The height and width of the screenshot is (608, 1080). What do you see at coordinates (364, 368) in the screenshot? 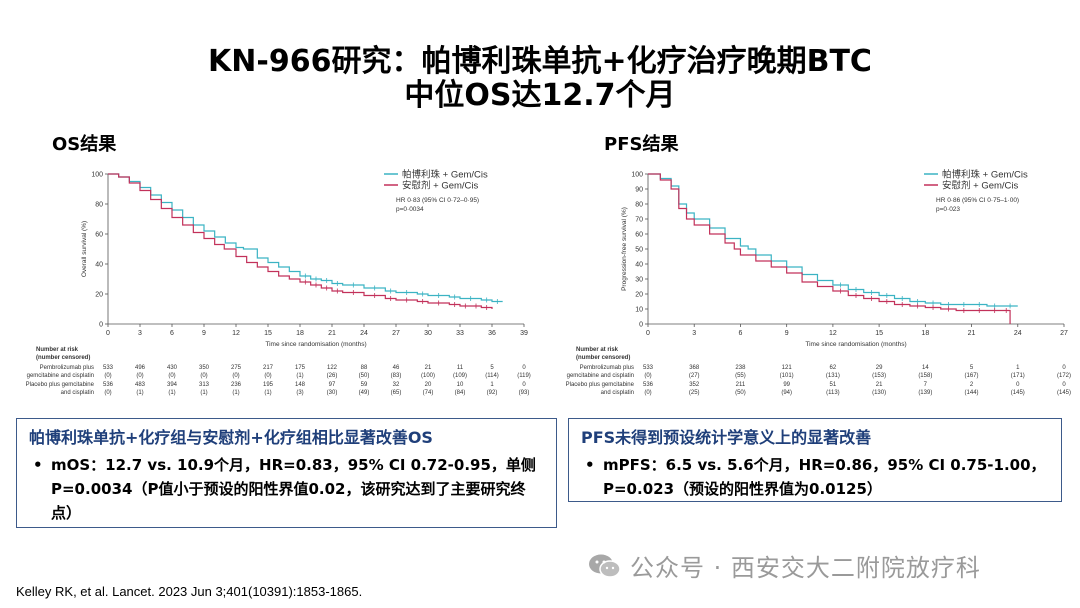
I see `risk-value: 88` at bounding box center [364, 368].